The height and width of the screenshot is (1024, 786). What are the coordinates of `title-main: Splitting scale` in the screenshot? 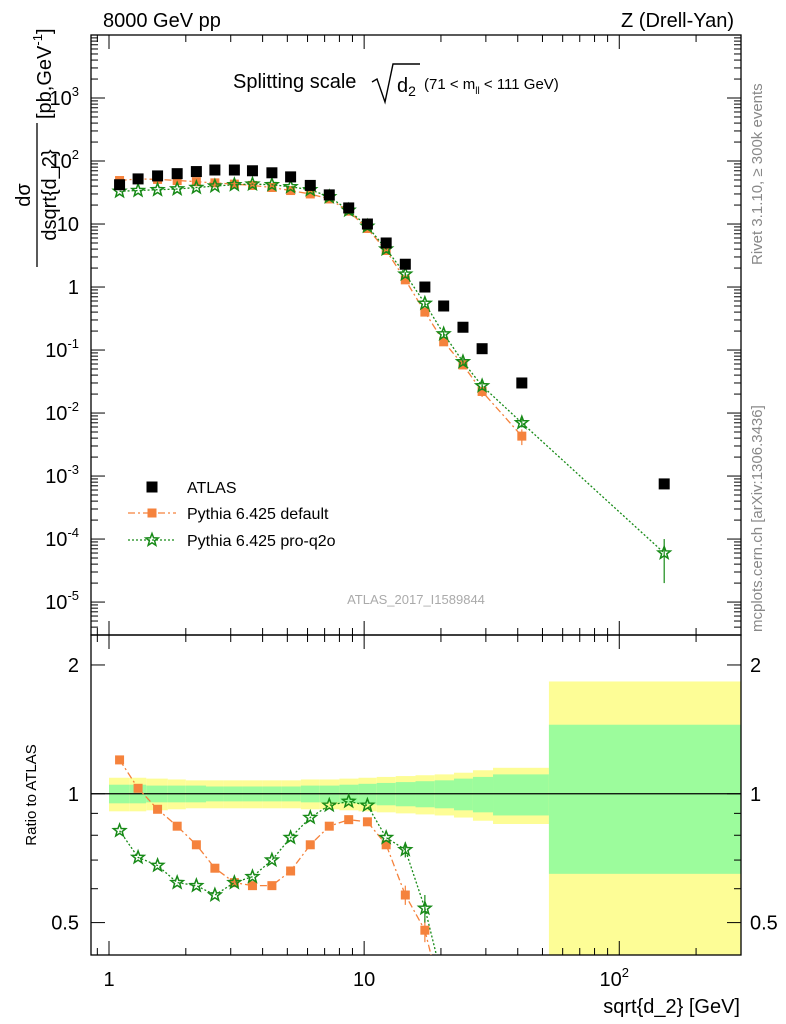 It's located at (294, 82).